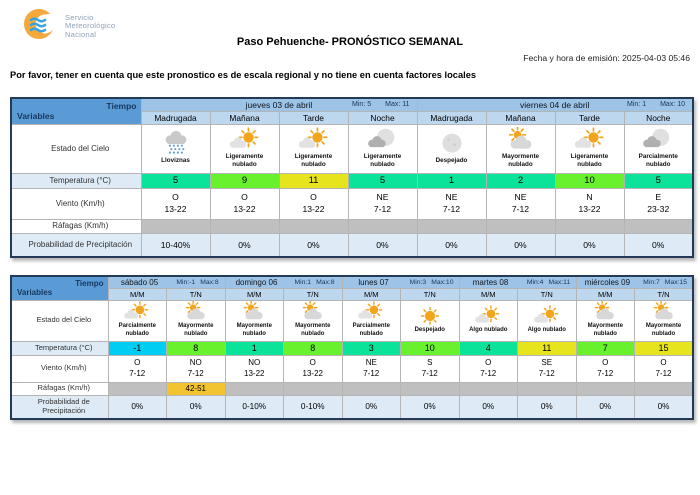 This screenshot has height=495, width=700. I want to click on day-name: jueves 03 de abril, so click(279, 104).